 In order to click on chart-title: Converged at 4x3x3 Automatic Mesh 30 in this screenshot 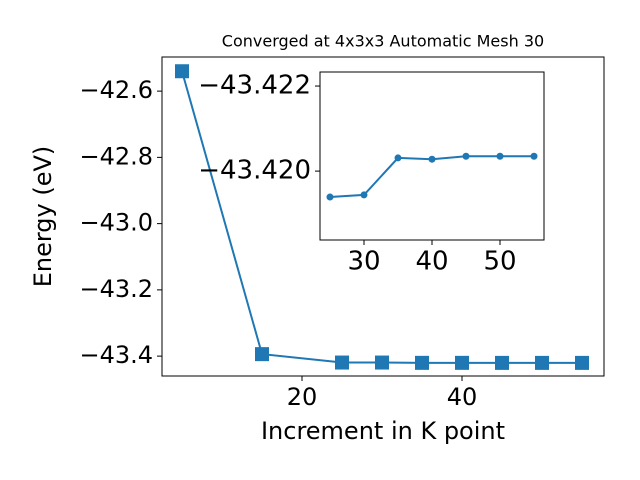, I will do `click(383, 41)`.